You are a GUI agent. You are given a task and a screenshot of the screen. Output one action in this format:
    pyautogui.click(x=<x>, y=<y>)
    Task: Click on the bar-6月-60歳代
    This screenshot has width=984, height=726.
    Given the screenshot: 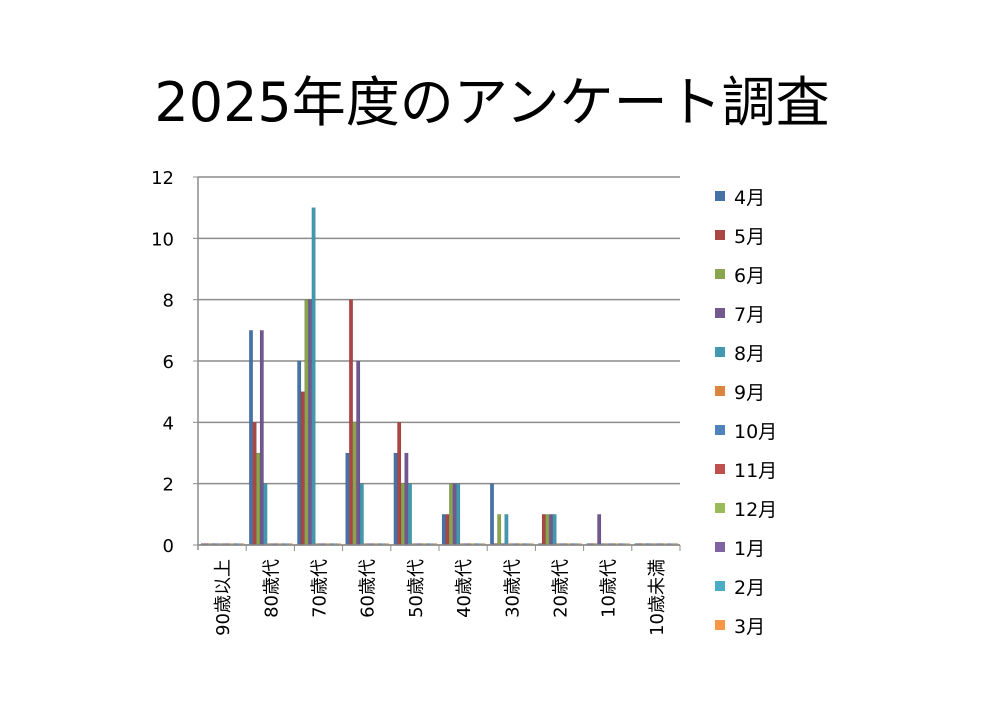 What is the action you would take?
    pyautogui.click(x=354, y=484)
    